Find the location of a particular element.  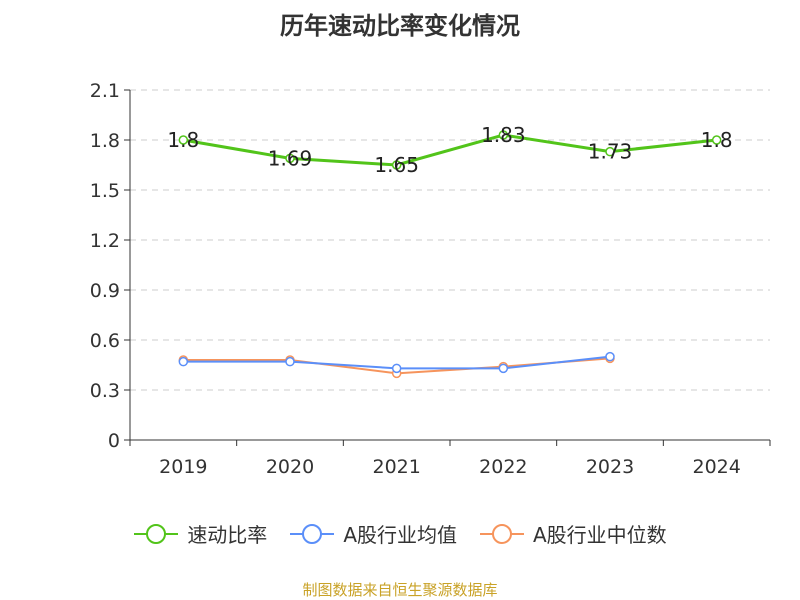

x-tick-label: 2024 is located at coordinates (716, 467).